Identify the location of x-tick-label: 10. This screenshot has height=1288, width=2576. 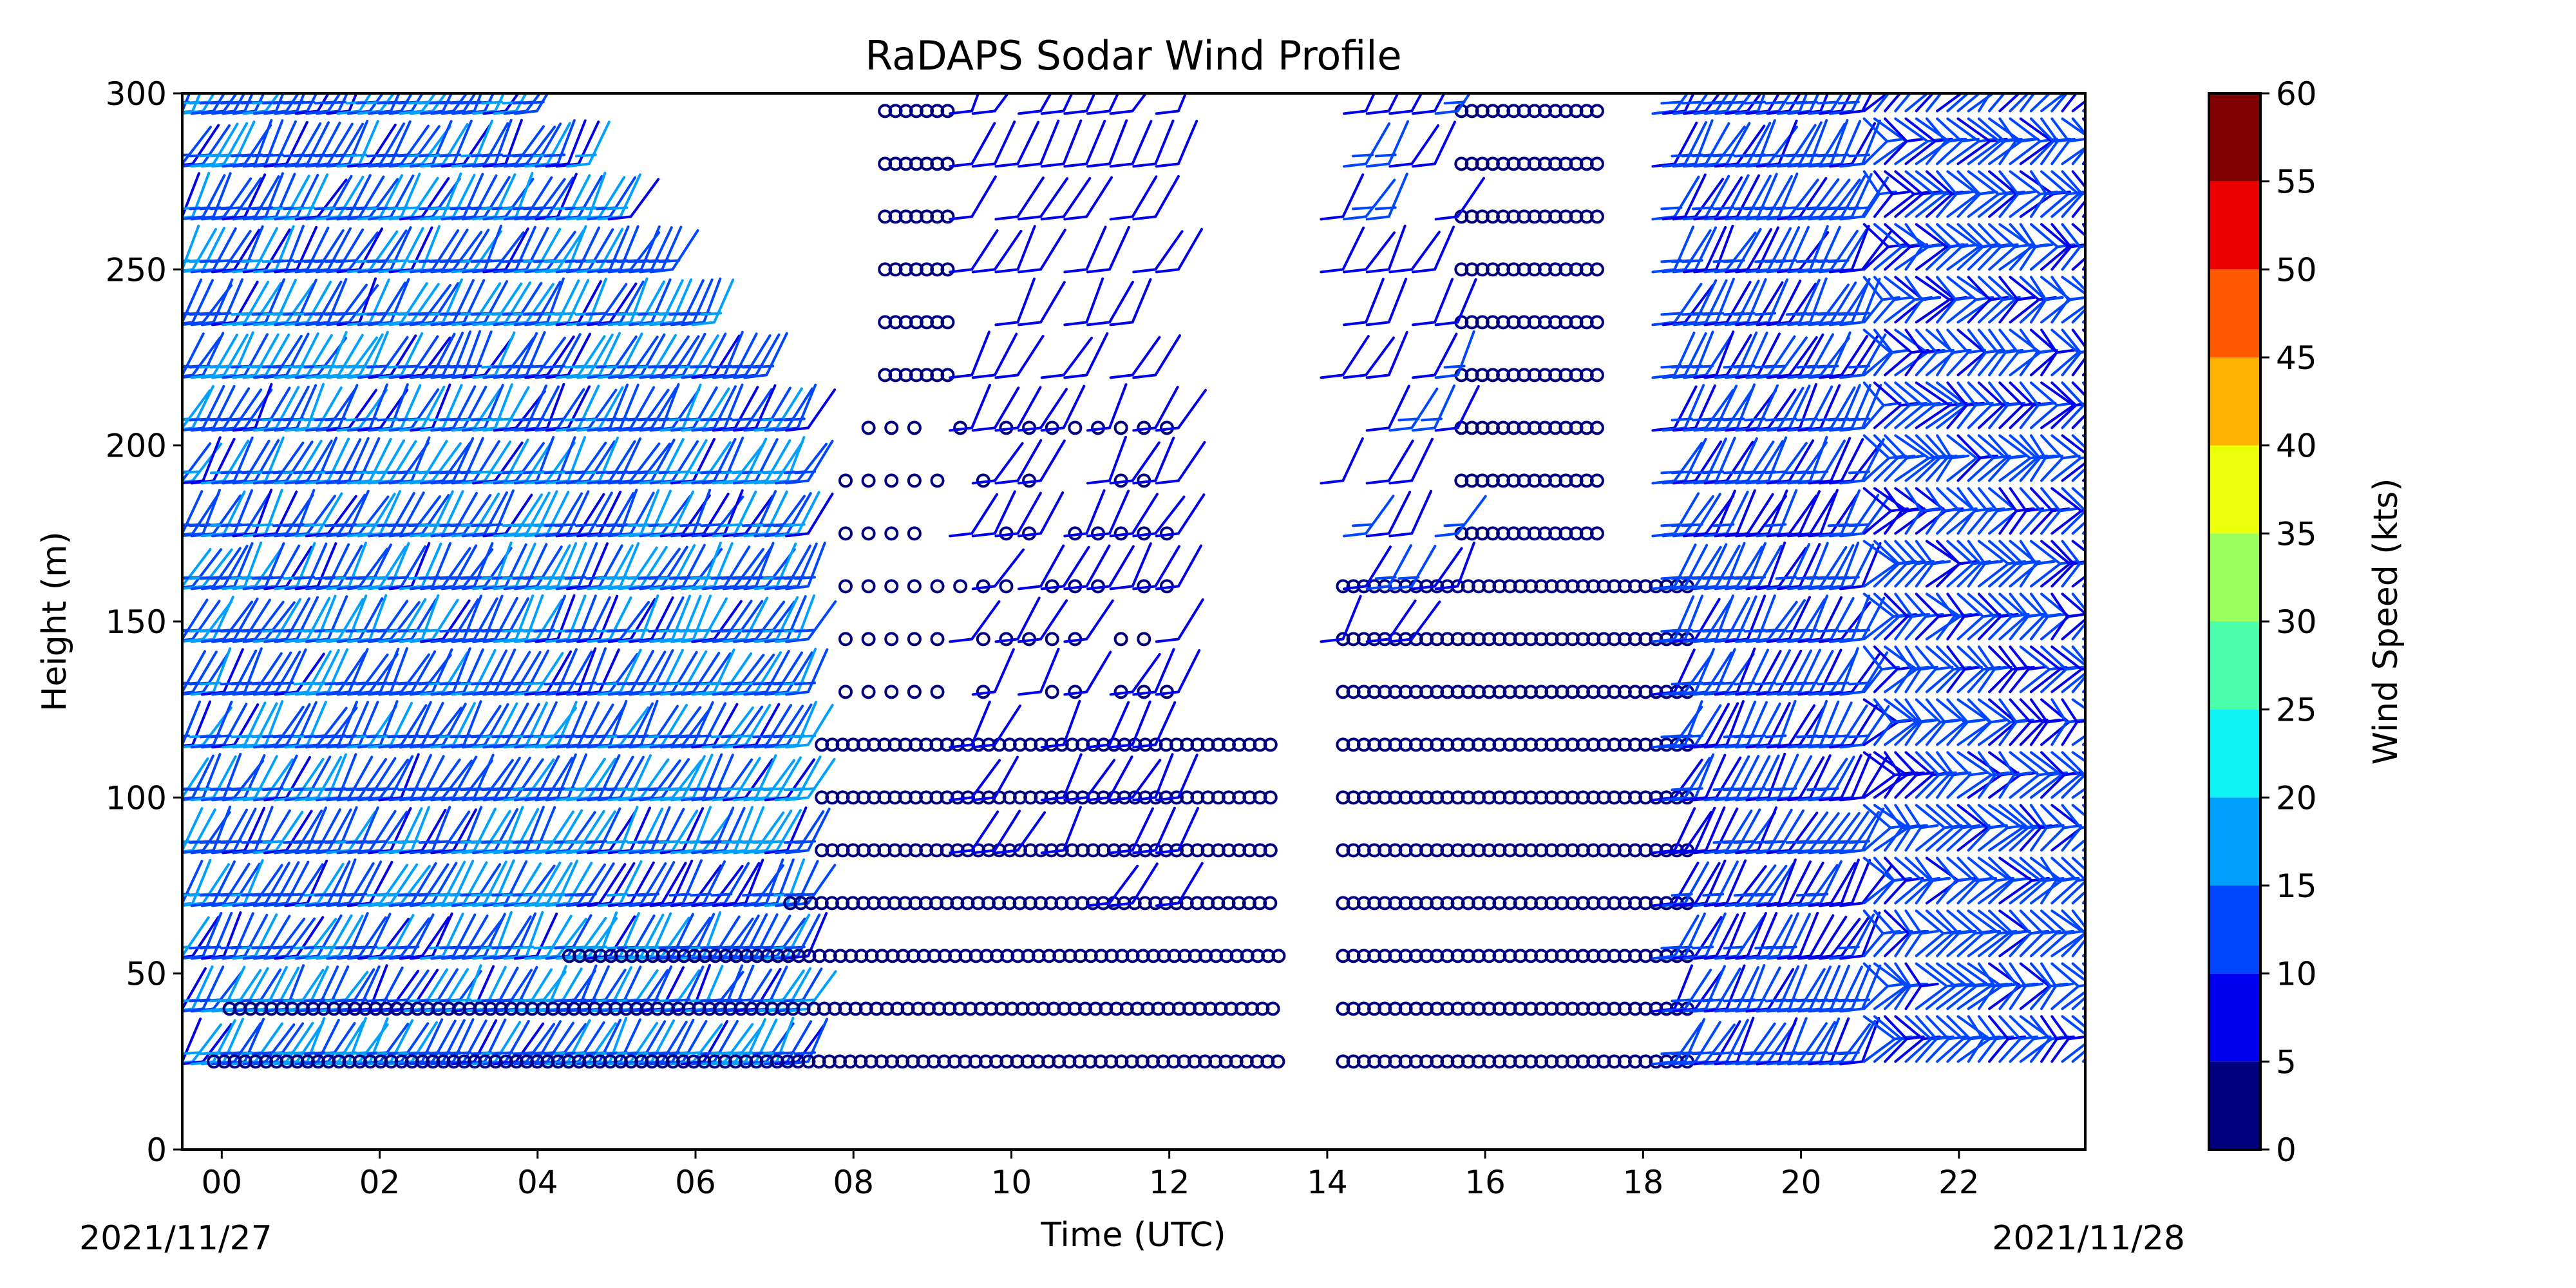
(1011, 1182).